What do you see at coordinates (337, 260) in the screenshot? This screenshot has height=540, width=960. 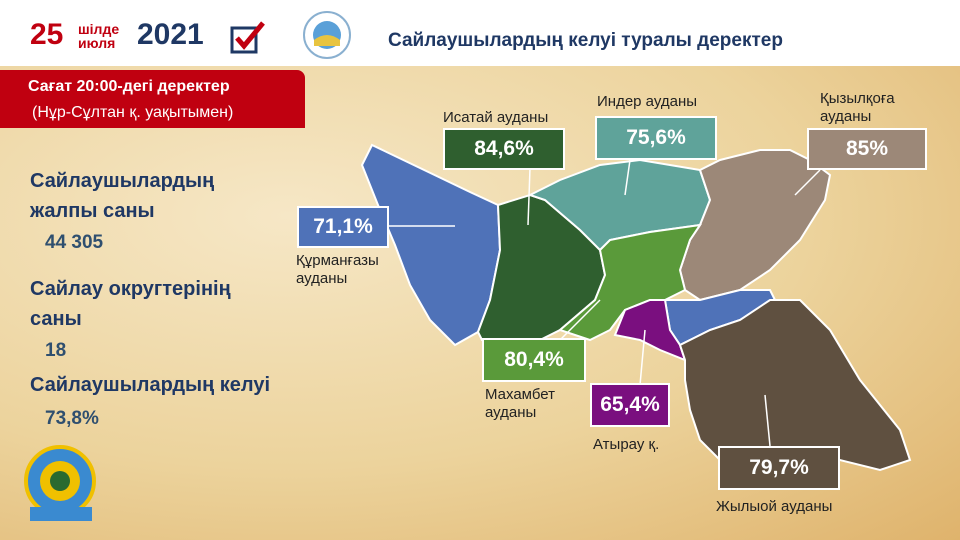 I see `region-name: Құрманғазы` at bounding box center [337, 260].